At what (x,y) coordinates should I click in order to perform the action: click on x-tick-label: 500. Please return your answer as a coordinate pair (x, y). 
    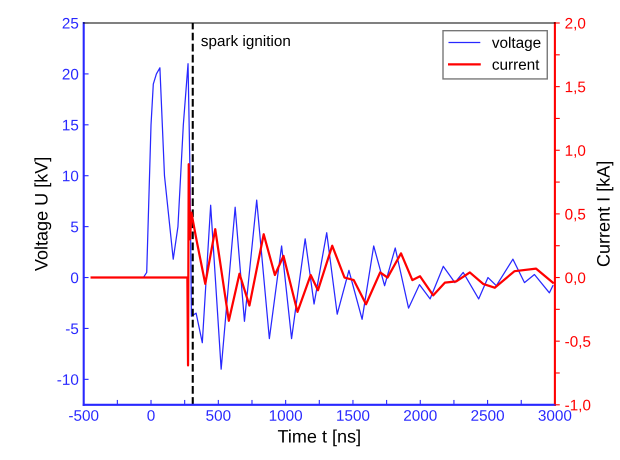
    Looking at the image, I should click on (218, 415).